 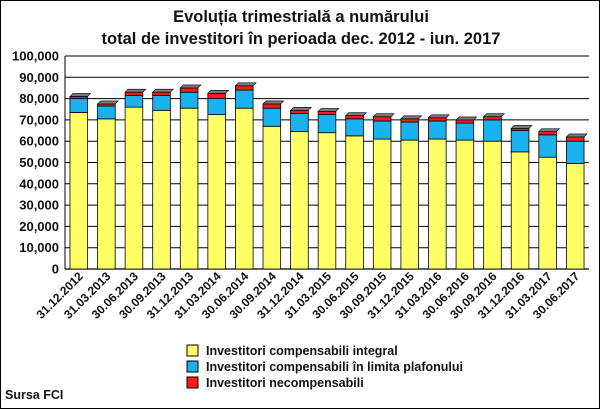 What do you see at coordinates (39, 226) in the screenshot?
I see `y-tick-label: 20,000` at bounding box center [39, 226].